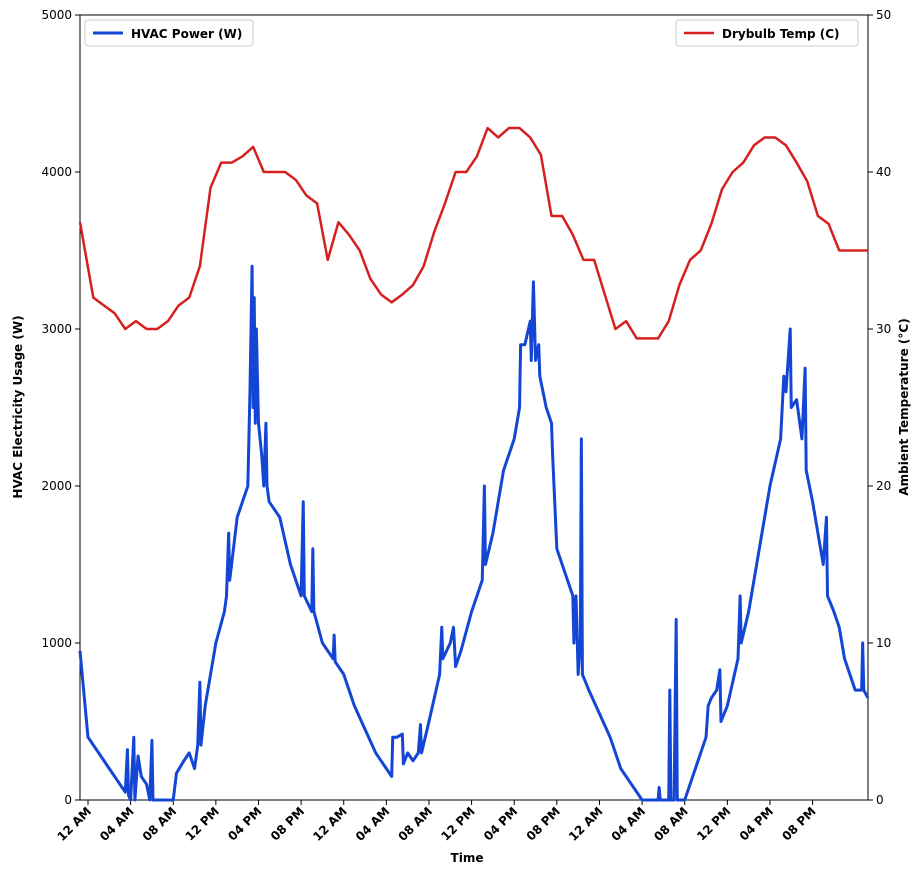 Image resolution: width=916 pixels, height=869 pixels. I want to click on y-tick-label: 1000, so click(56, 643).